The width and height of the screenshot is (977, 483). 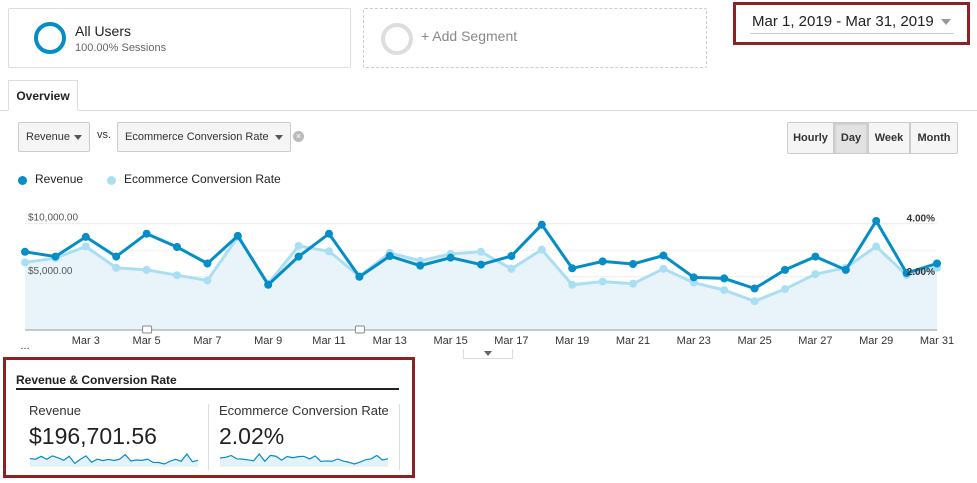 I want to click on metric2-select: Ecommerce Conversion Rate, so click(x=204, y=137).